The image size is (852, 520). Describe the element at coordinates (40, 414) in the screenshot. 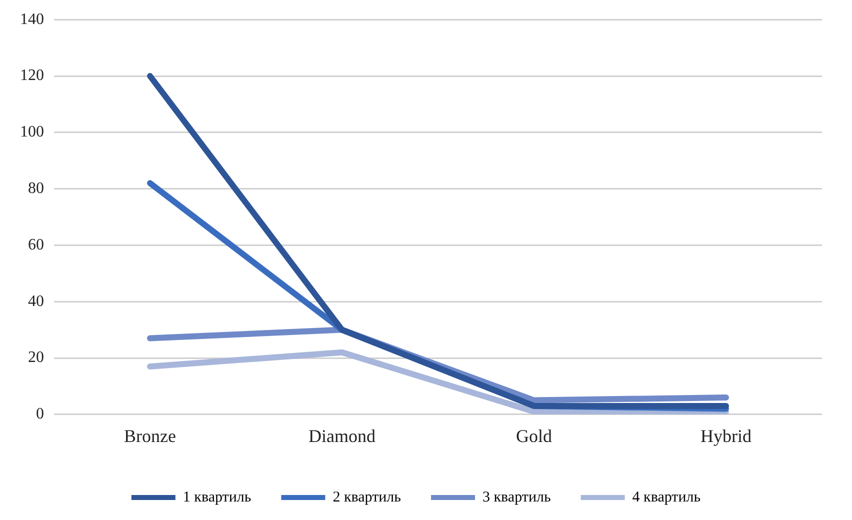

I see `y-tick-label: 0` at that location.